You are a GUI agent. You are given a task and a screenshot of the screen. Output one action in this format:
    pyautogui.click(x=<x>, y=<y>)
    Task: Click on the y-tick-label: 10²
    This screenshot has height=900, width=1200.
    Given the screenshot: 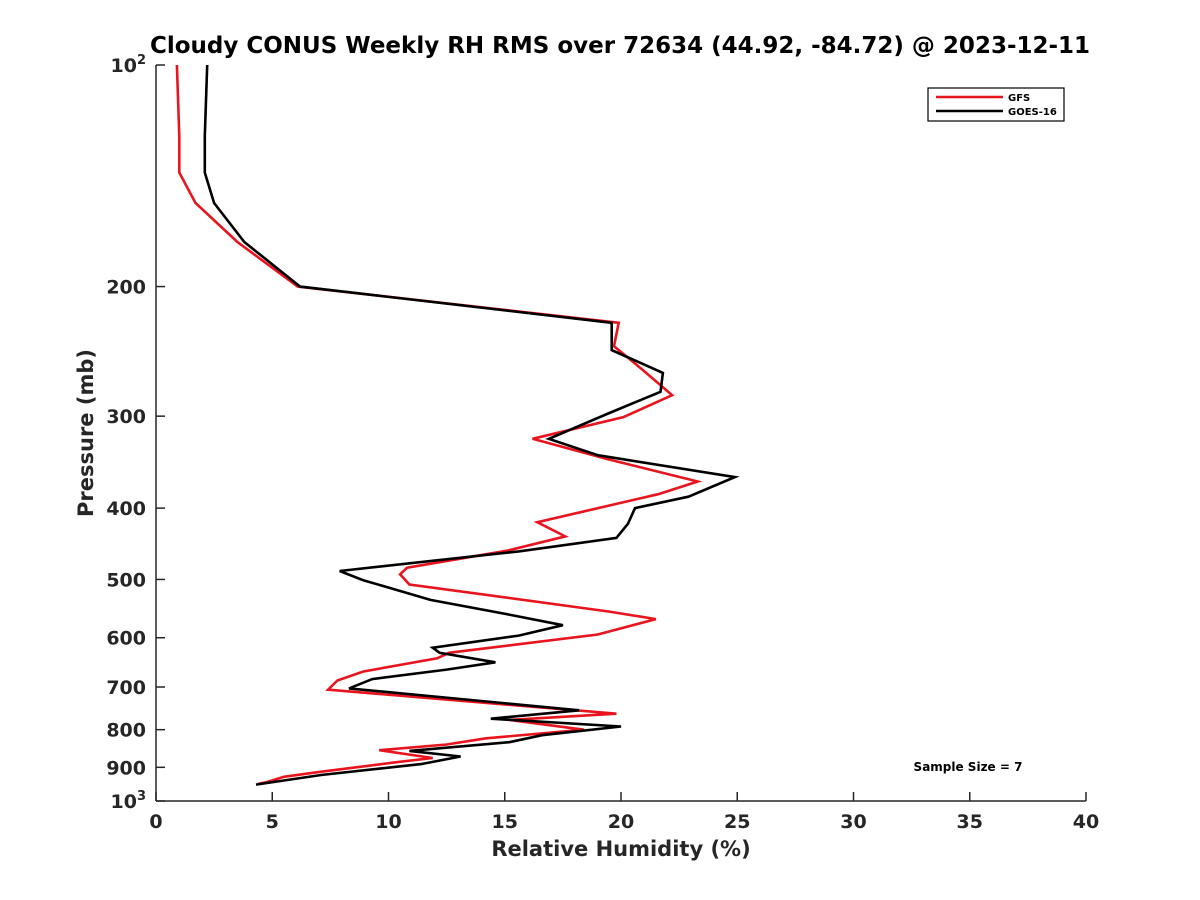 What is the action you would take?
    pyautogui.click(x=129, y=65)
    